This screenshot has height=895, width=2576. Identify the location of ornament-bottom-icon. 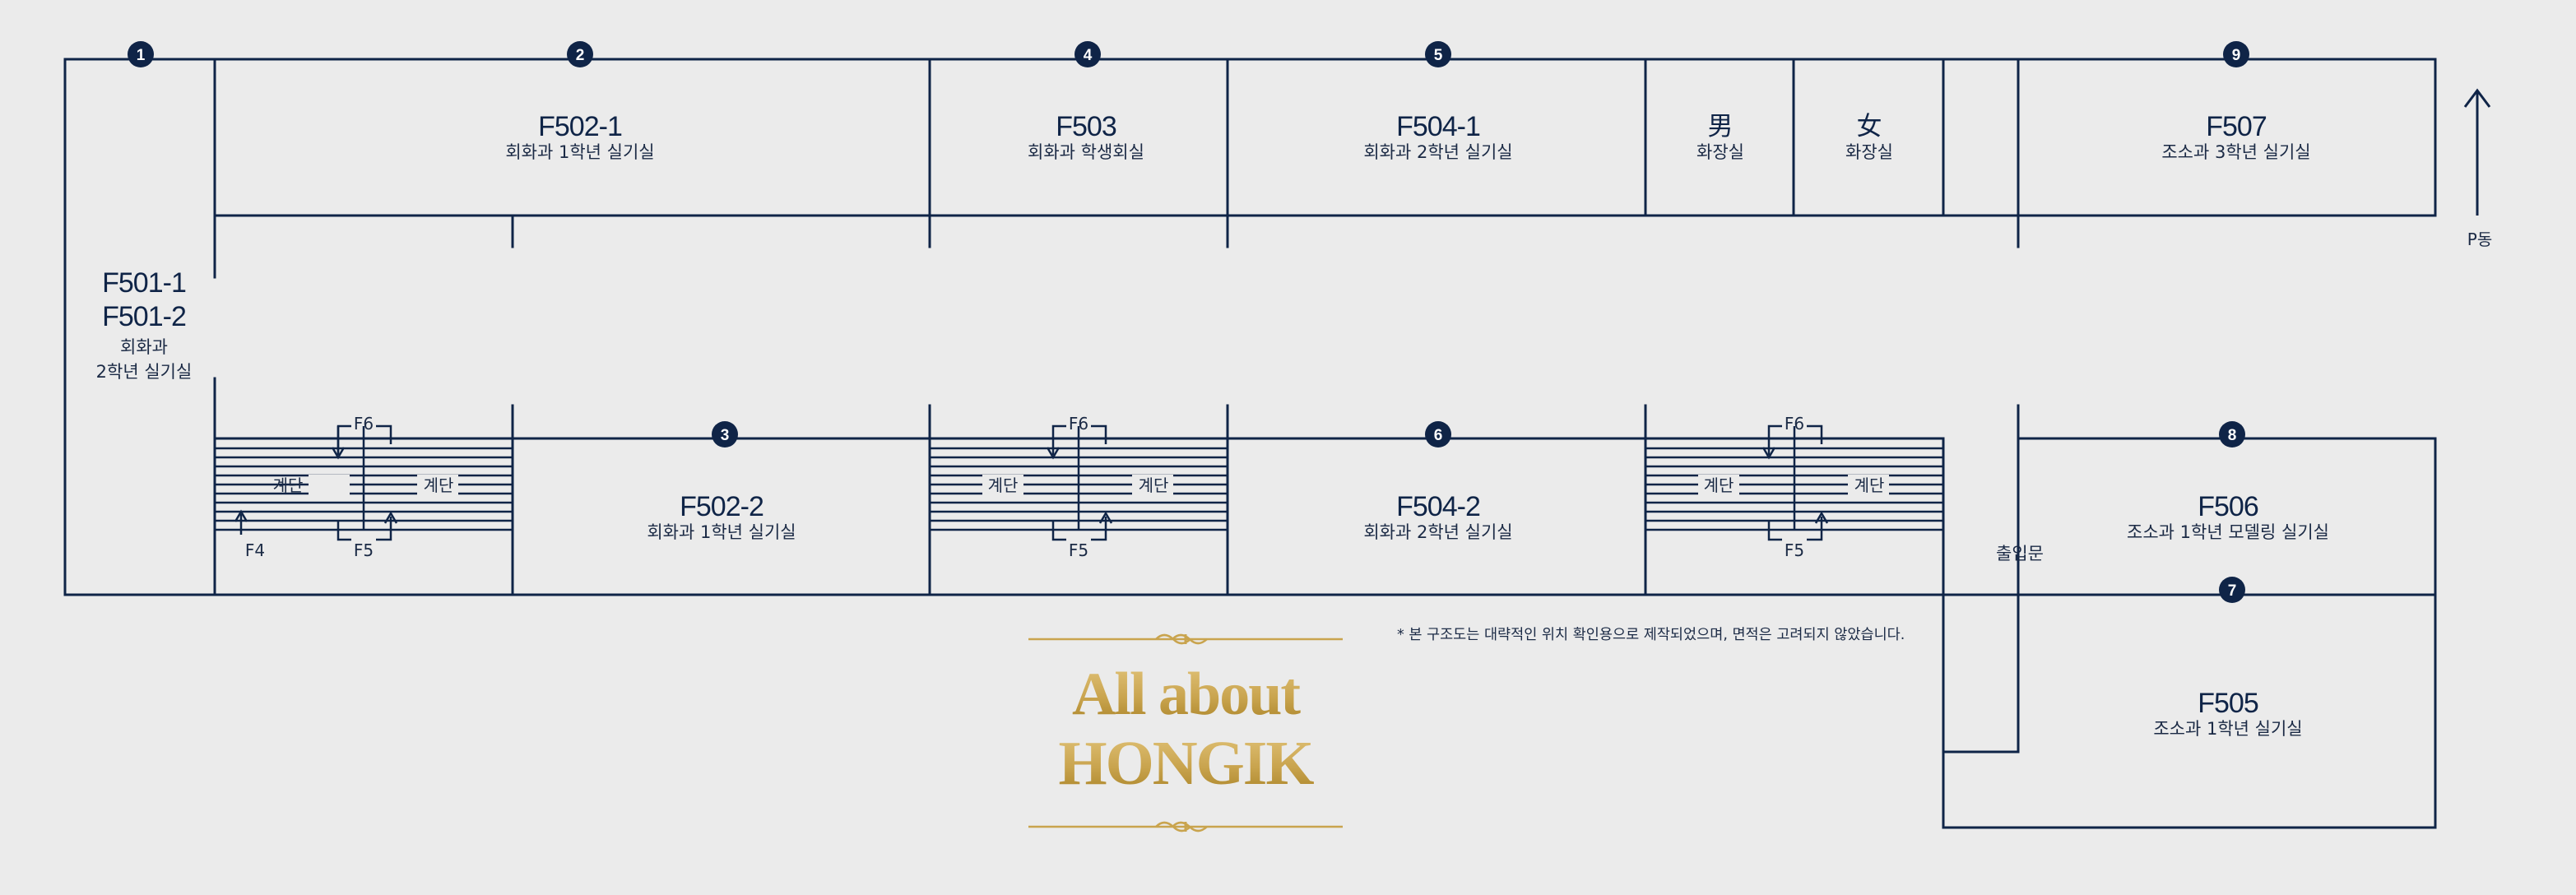
(1185, 826).